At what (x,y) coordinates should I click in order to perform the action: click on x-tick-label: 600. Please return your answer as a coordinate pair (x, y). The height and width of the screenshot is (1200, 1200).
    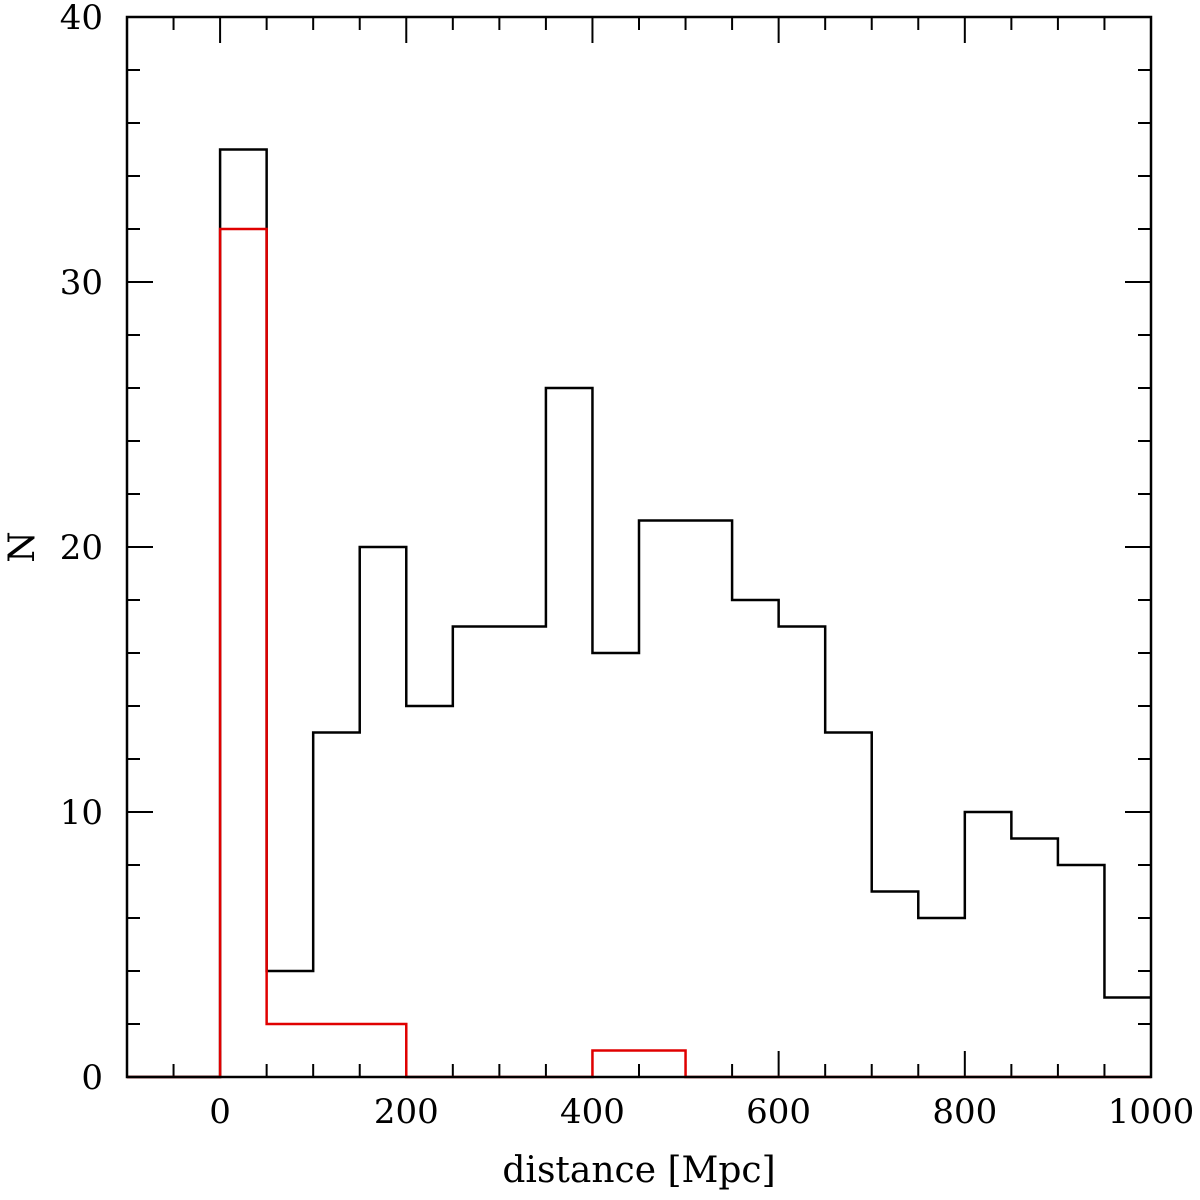
    Looking at the image, I should click on (778, 1112).